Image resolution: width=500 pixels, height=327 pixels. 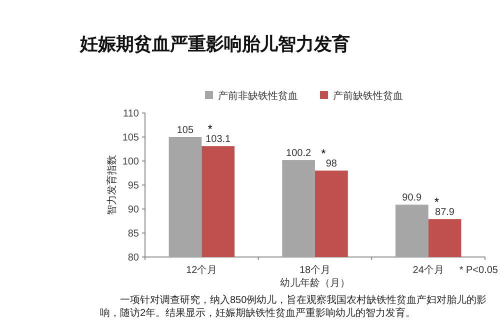 I want to click on data-label: 103.1, so click(x=219, y=140).